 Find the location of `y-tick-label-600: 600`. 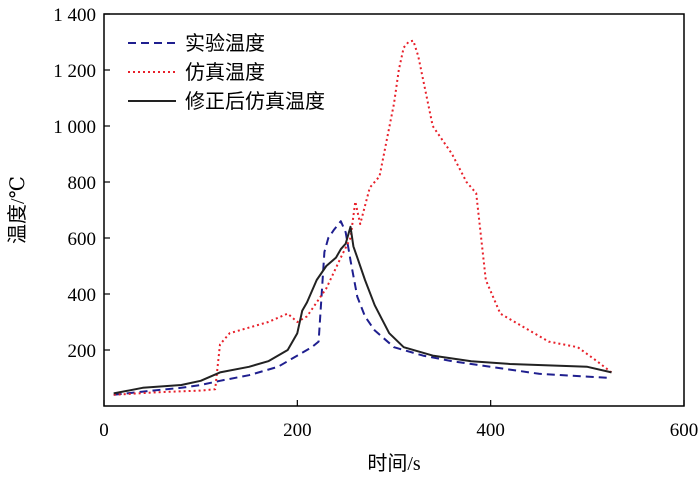

y-tick-label-600: 600 is located at coordinates (82, 239).